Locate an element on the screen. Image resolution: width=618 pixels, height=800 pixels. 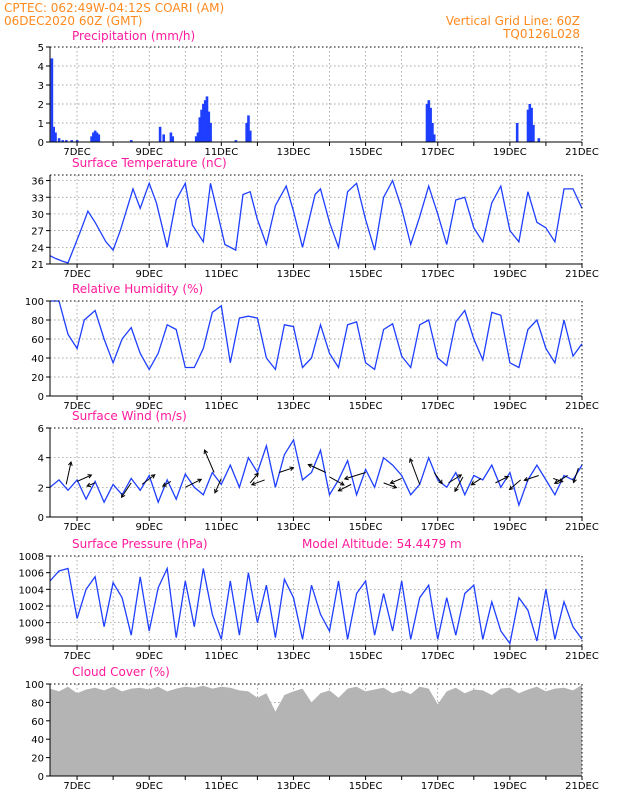
y-tick-label: 998 is located at coordinates (34, 640).